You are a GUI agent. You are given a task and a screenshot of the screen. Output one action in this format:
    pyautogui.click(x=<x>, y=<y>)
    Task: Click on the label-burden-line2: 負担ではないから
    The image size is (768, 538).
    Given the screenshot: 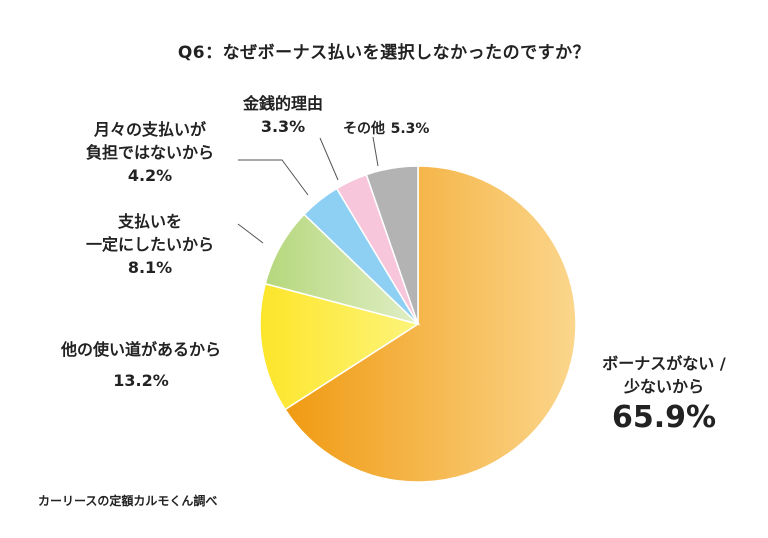 What is the action you would take?
    pyautogui.click(x=149, y=153)
    